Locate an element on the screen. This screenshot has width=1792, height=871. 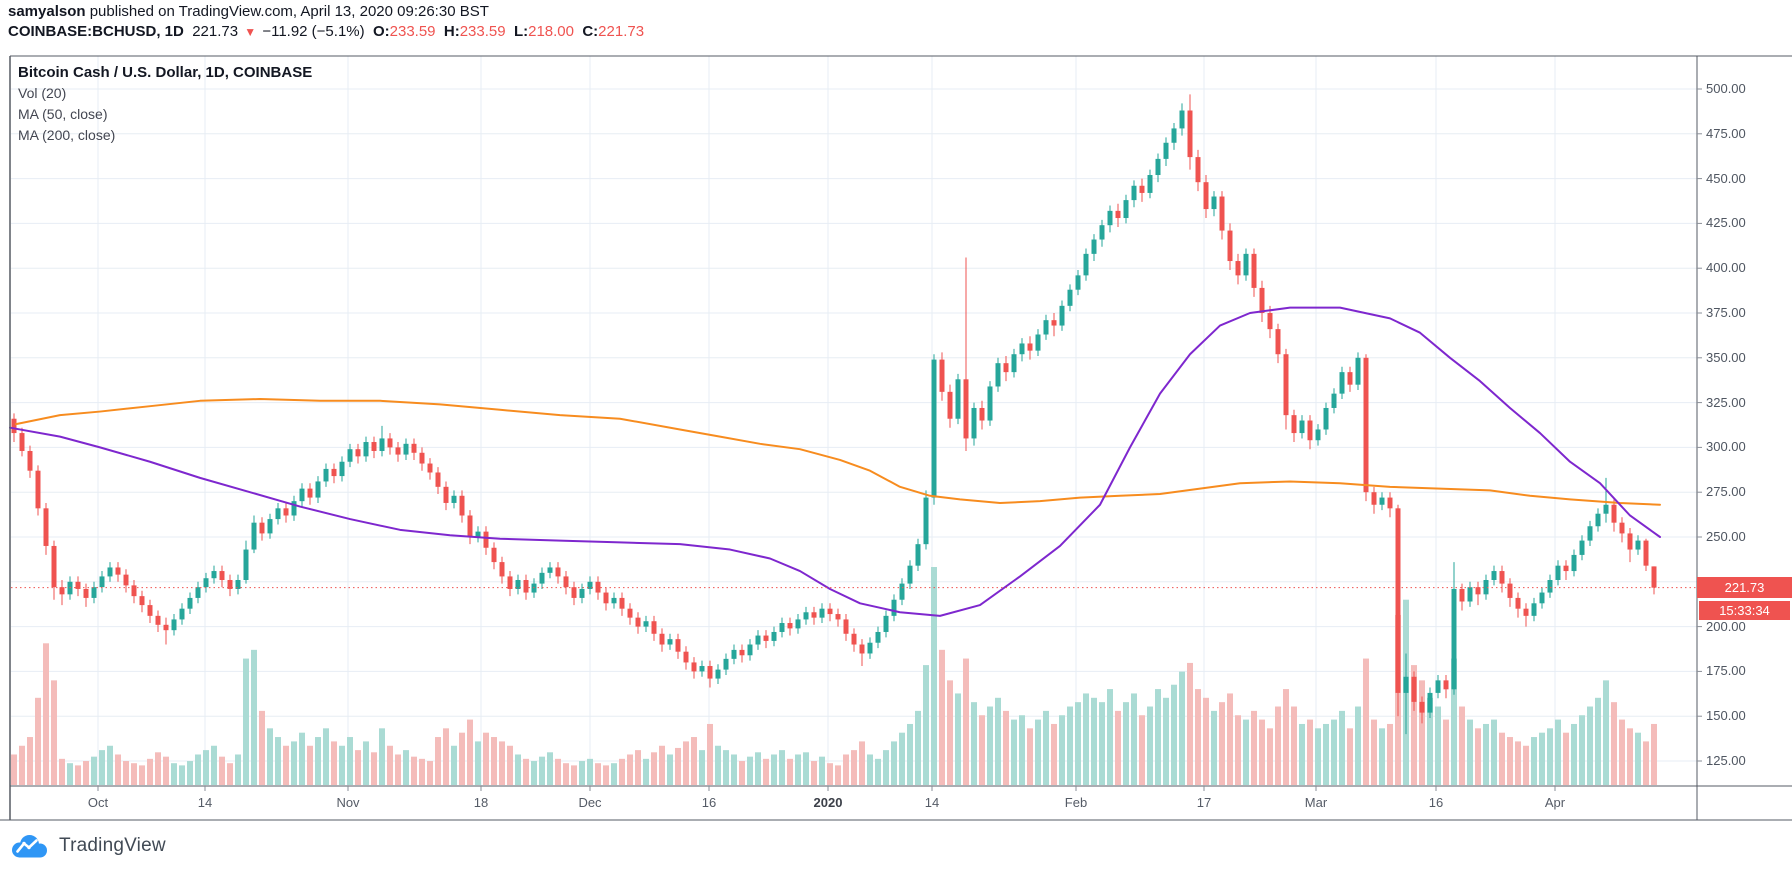
low-label: L: is located at coordinates (521, 31).